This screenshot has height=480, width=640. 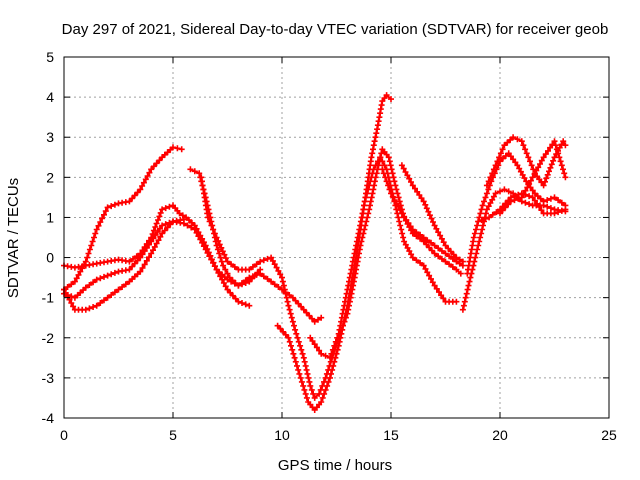 What do you see at coordinates (609, 435) in the screenshot?
I see `x-tick-label: 25` at bounding box center [609, 435].